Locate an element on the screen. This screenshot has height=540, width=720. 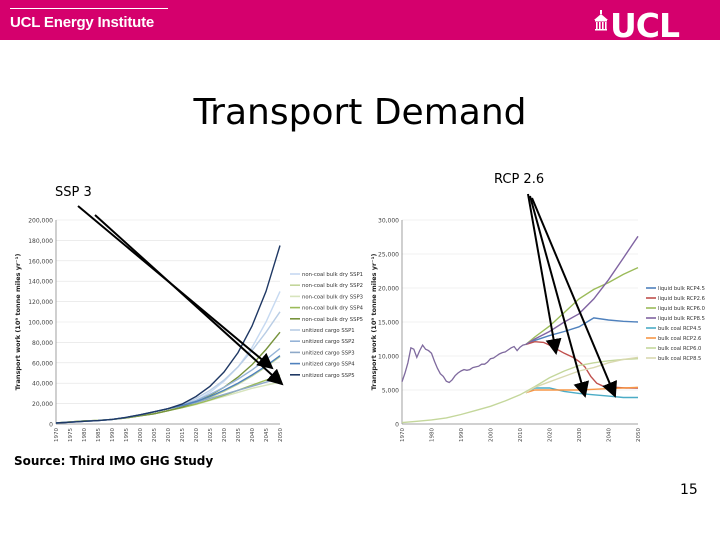
legend-entry: non-coal bulk dry SSP3 is located at coordinates (332, 297).